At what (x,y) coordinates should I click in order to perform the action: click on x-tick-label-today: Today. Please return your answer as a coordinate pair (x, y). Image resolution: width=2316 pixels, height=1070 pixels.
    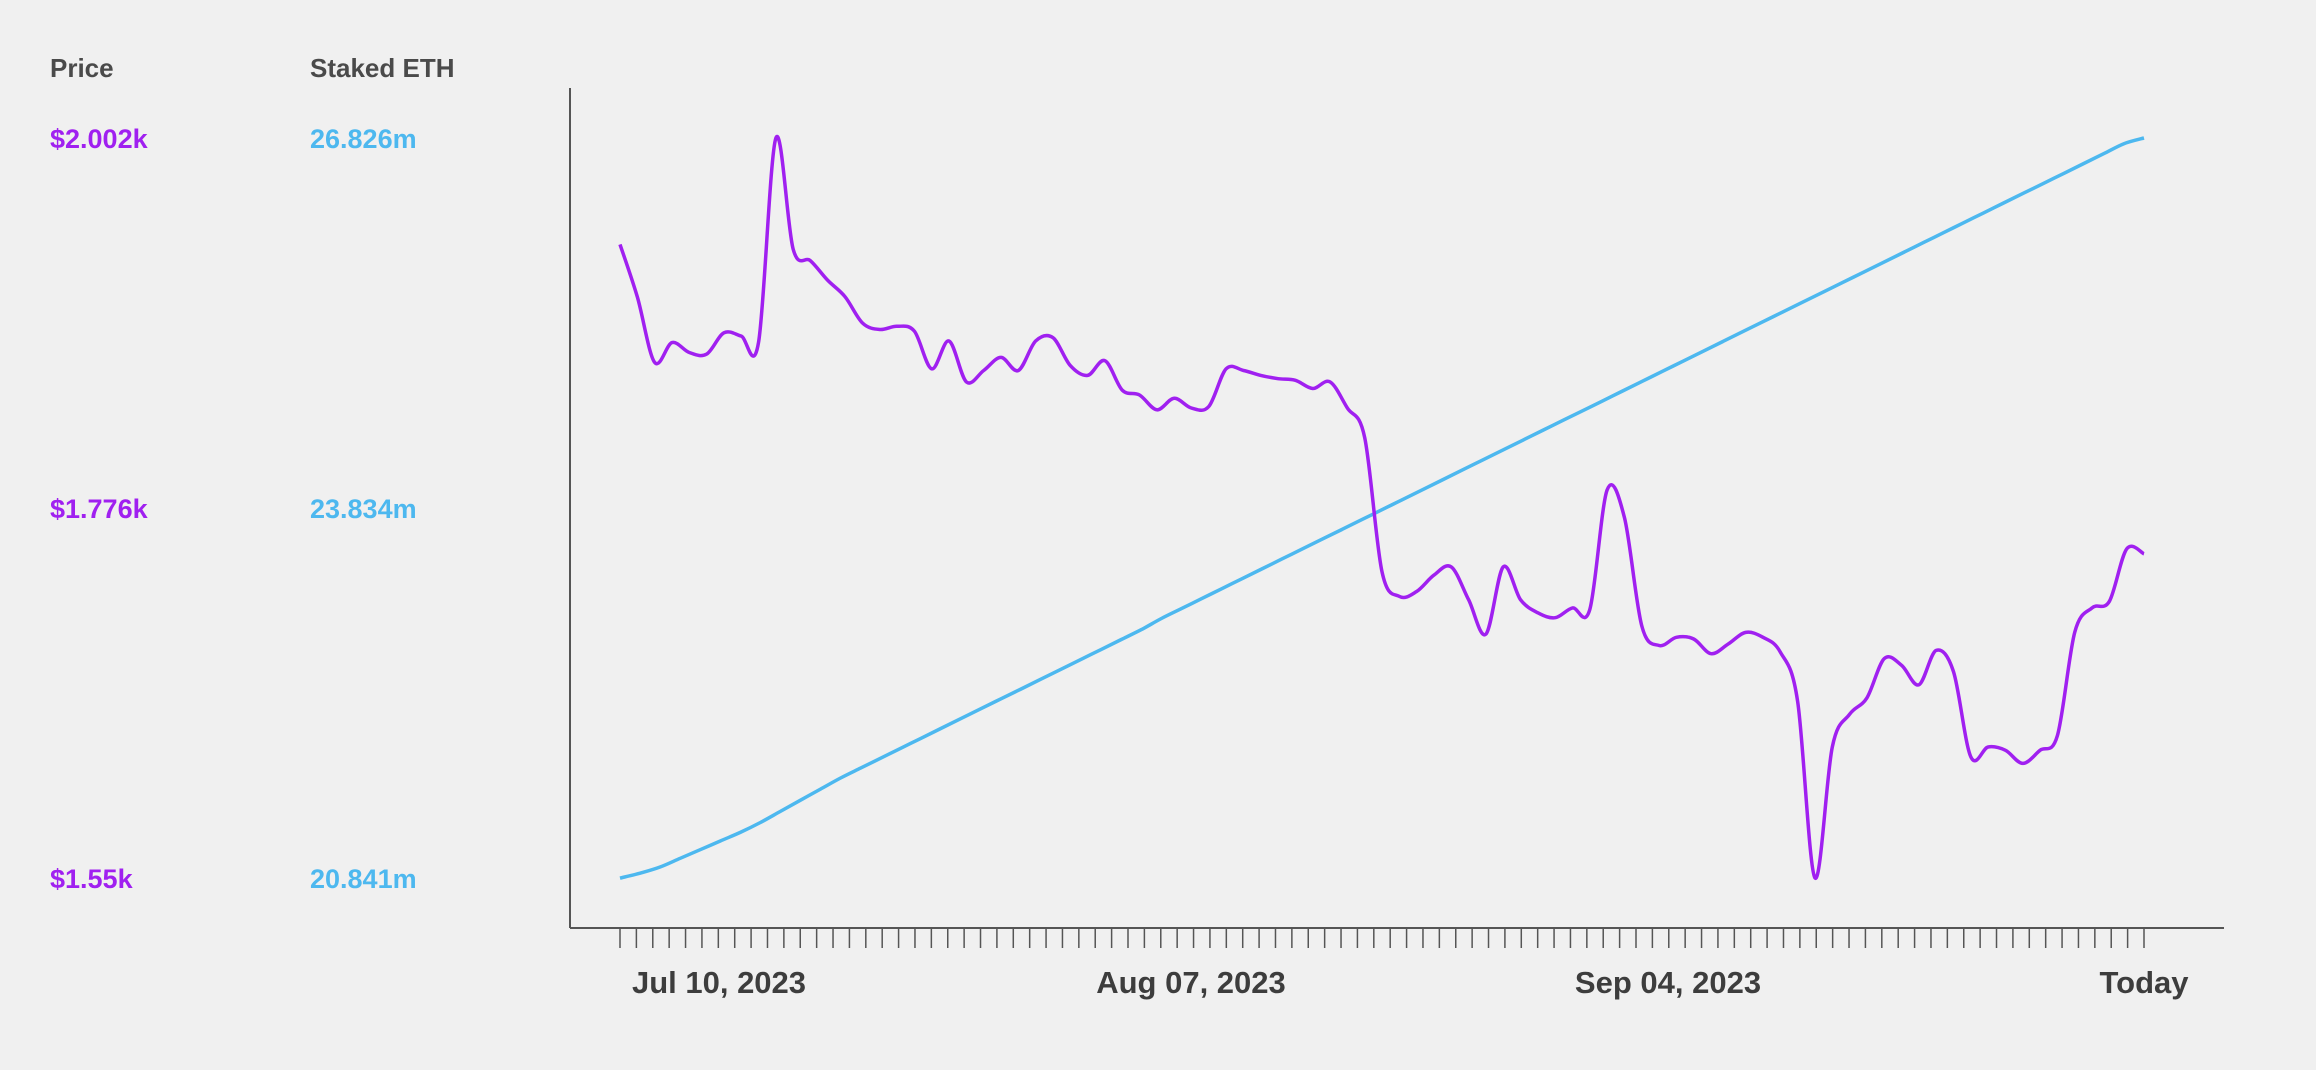
    Looking at the image, I should click on (2145, 982).